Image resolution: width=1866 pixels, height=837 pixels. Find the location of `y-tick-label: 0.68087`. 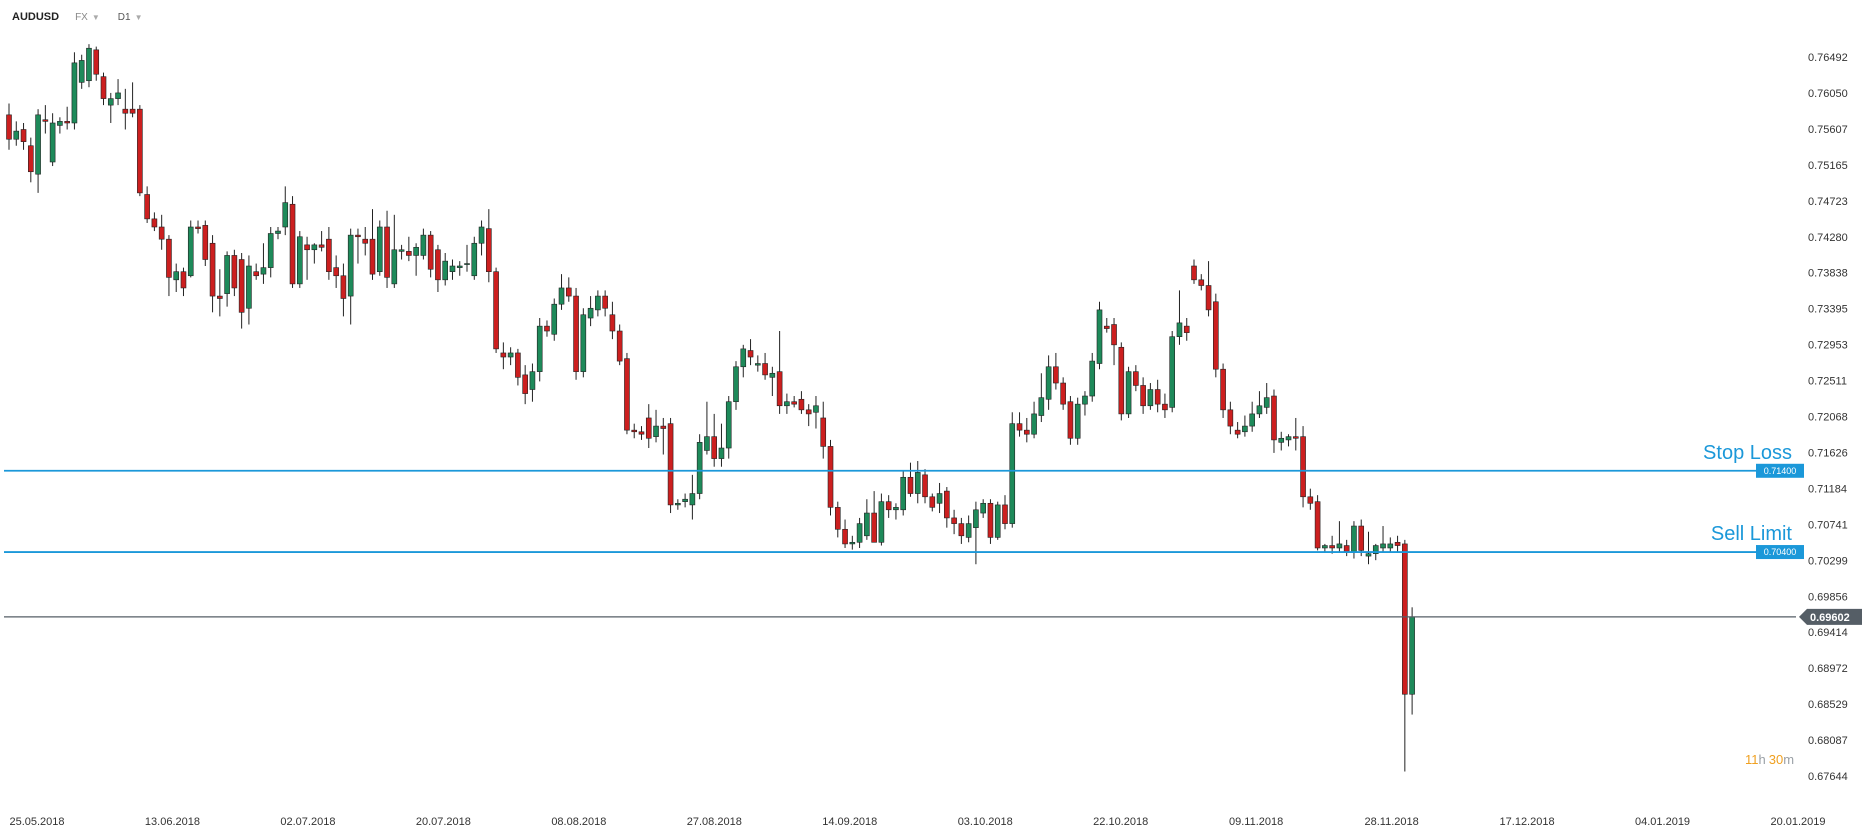

y-tick-label: 0.68087 is located at coordinates (1828, 741).